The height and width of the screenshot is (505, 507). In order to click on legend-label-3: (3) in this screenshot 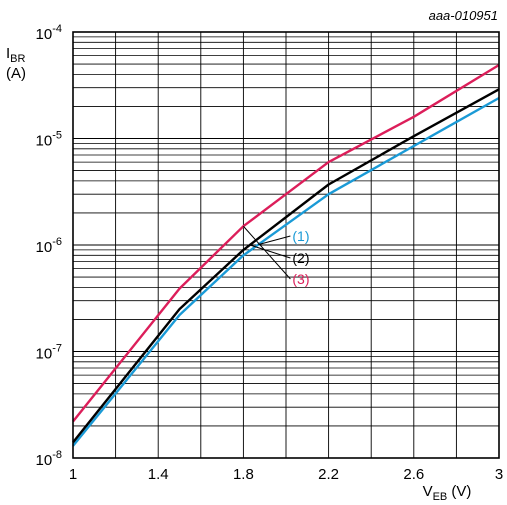, I will do `click(300, 279)`.